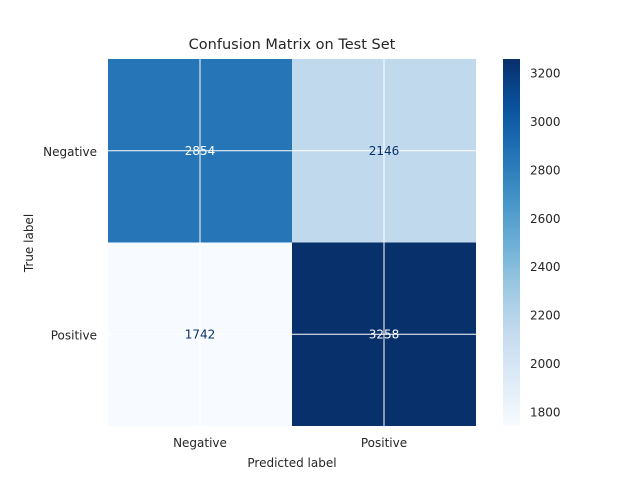 The width and height of the screenshot is (640, 480). I want to click on x-tick-label: Negative, so click(200, 443).